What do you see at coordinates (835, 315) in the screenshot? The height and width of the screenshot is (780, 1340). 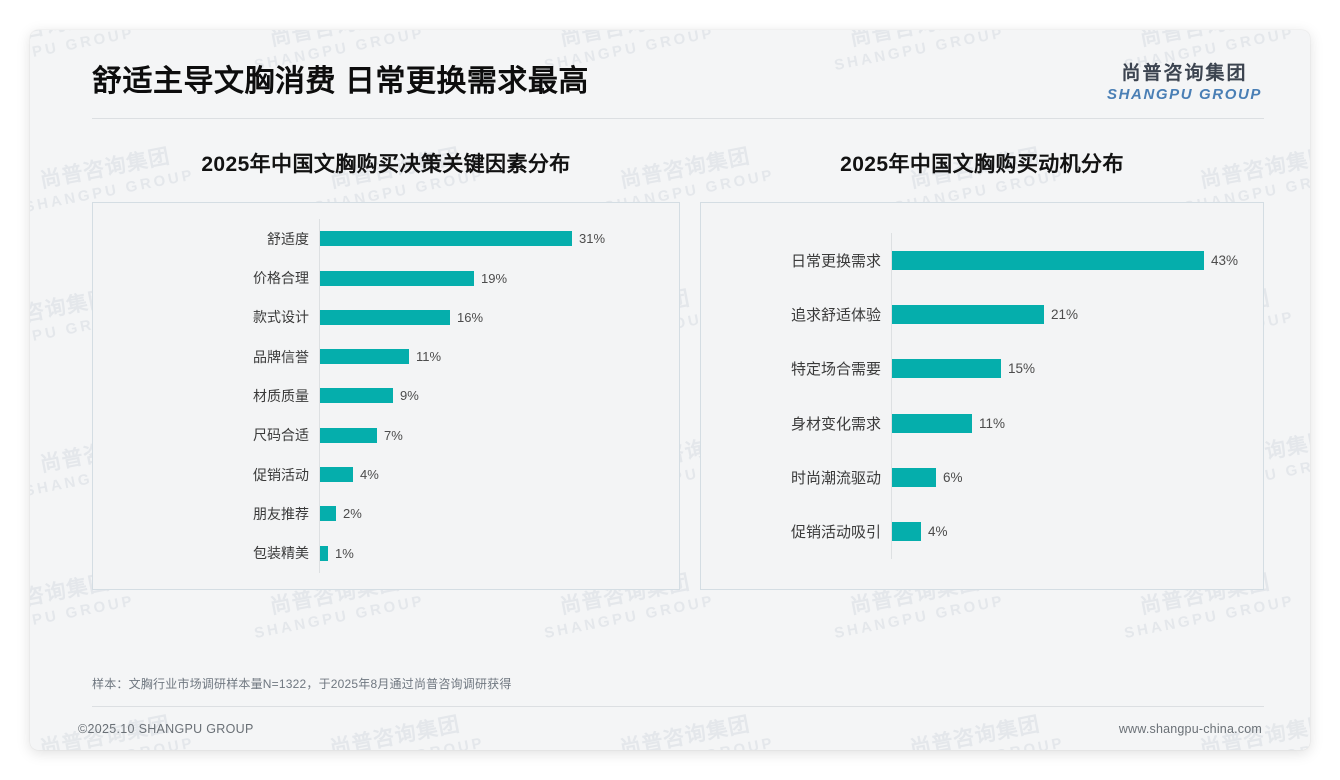 I see `bar-category-label: 追求舒适体验` at bounding box center [835, 315].